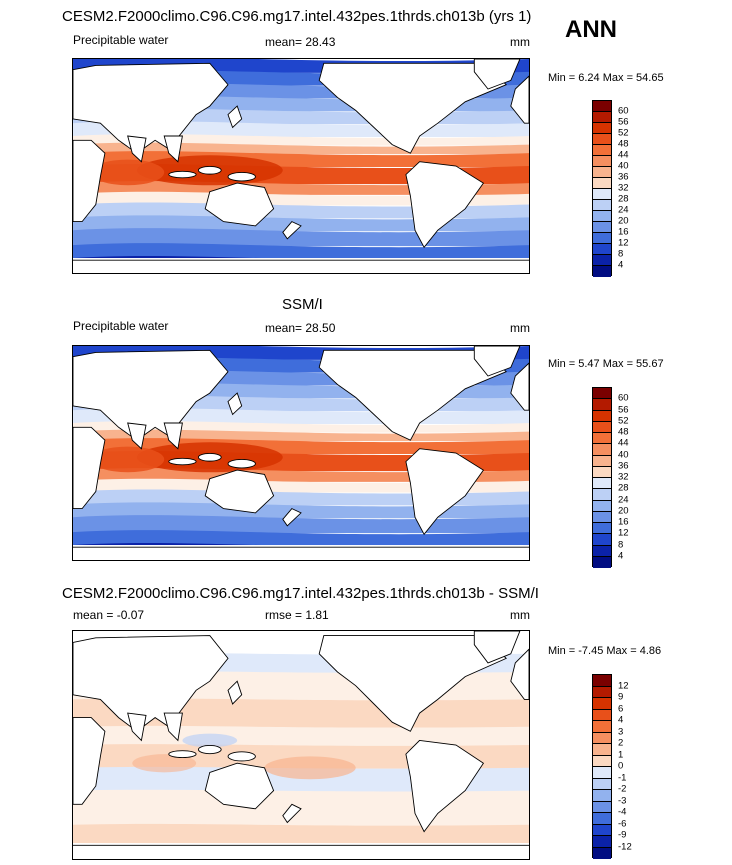  I want to click on panel1-mean: mean= 28.43, so click(300, 42).